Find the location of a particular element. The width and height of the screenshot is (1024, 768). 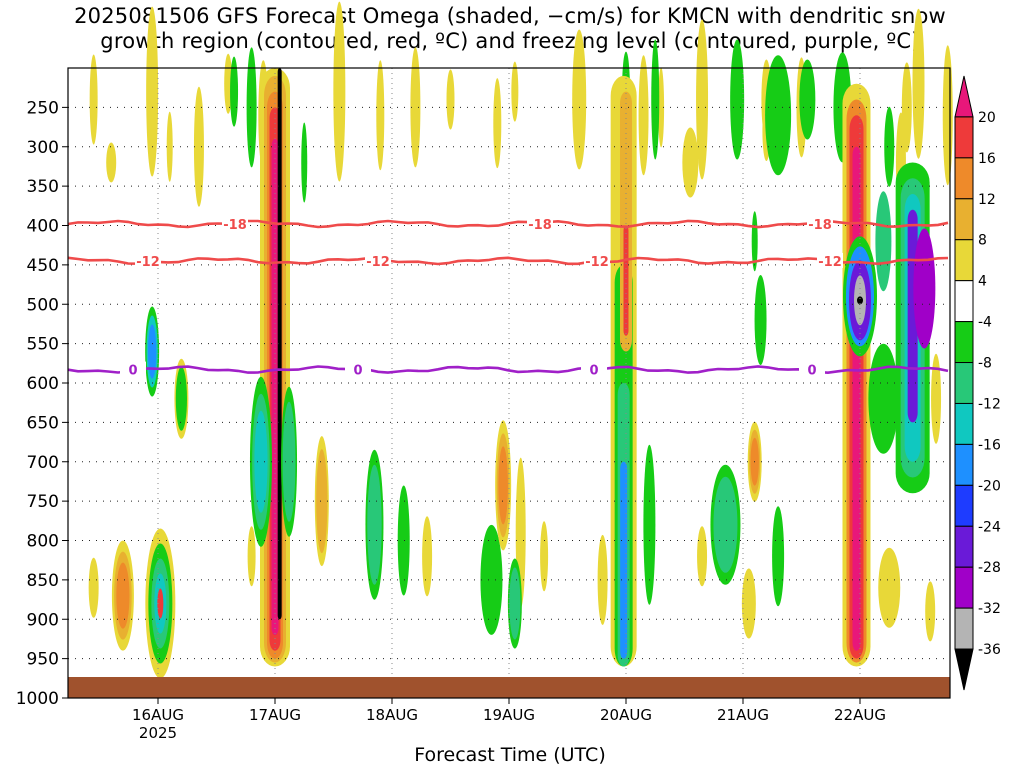

ground-strip is located at coordinates (509, 687).